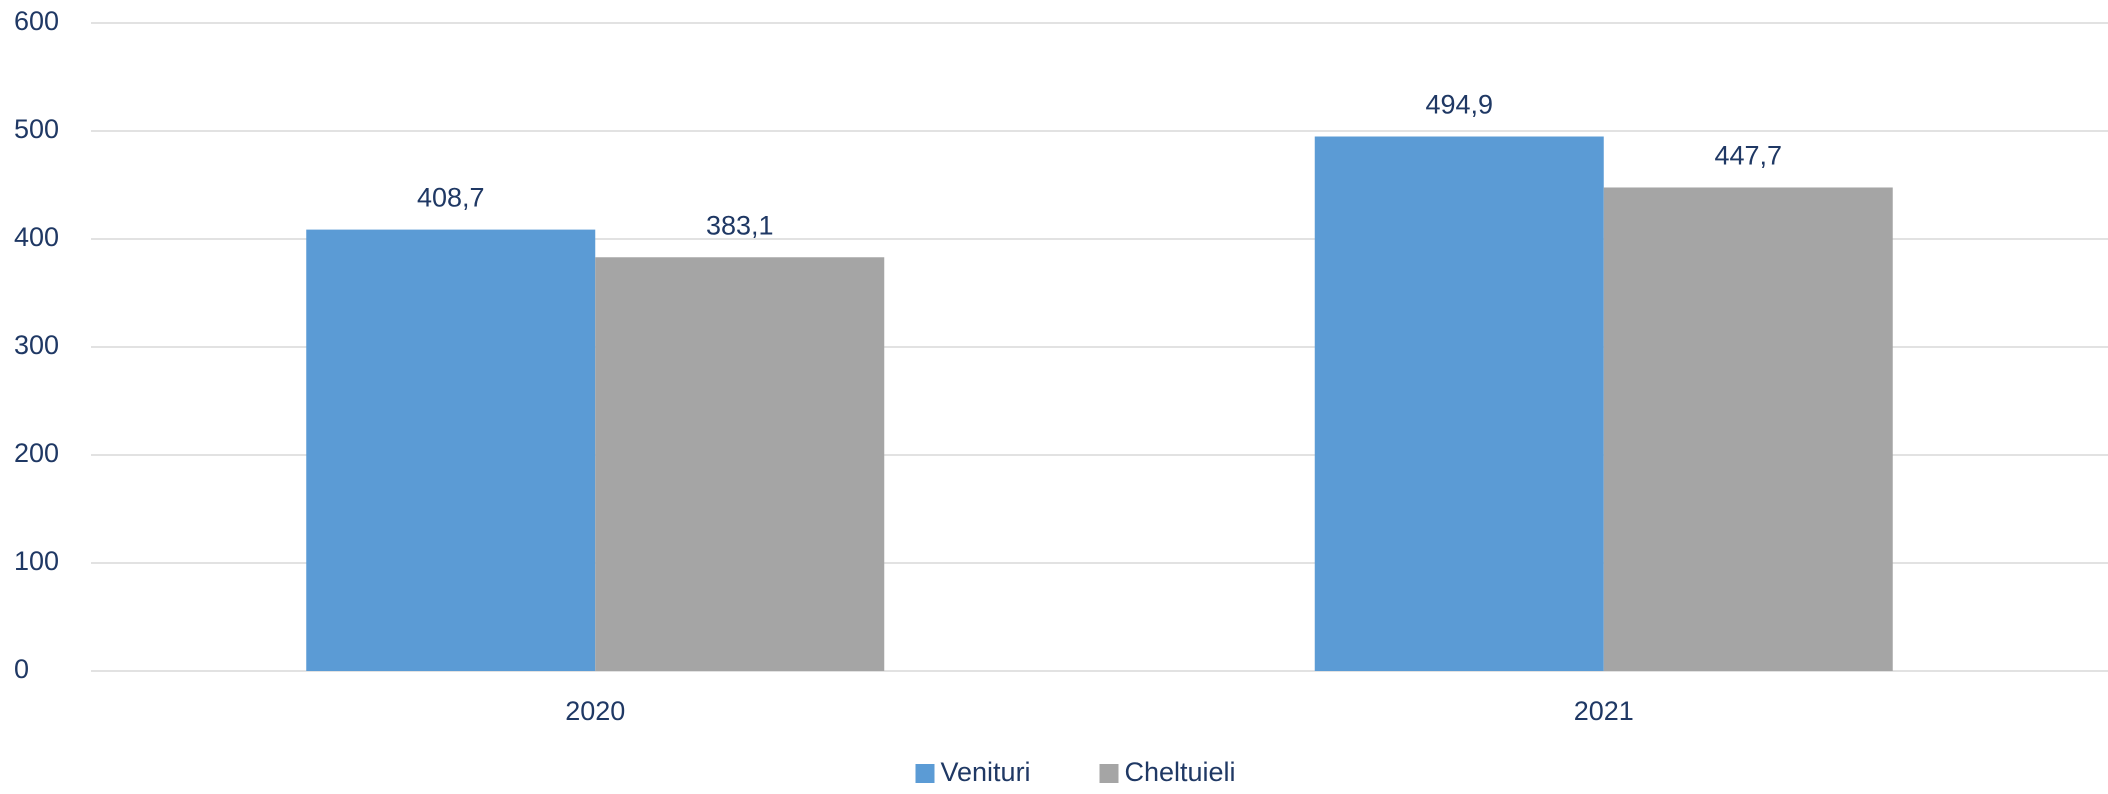 This screenshot has height=794, width=2108. Describe the element at coordinates (986, 772) in the screenshot. I see `legend-label: Venituri` at that location.